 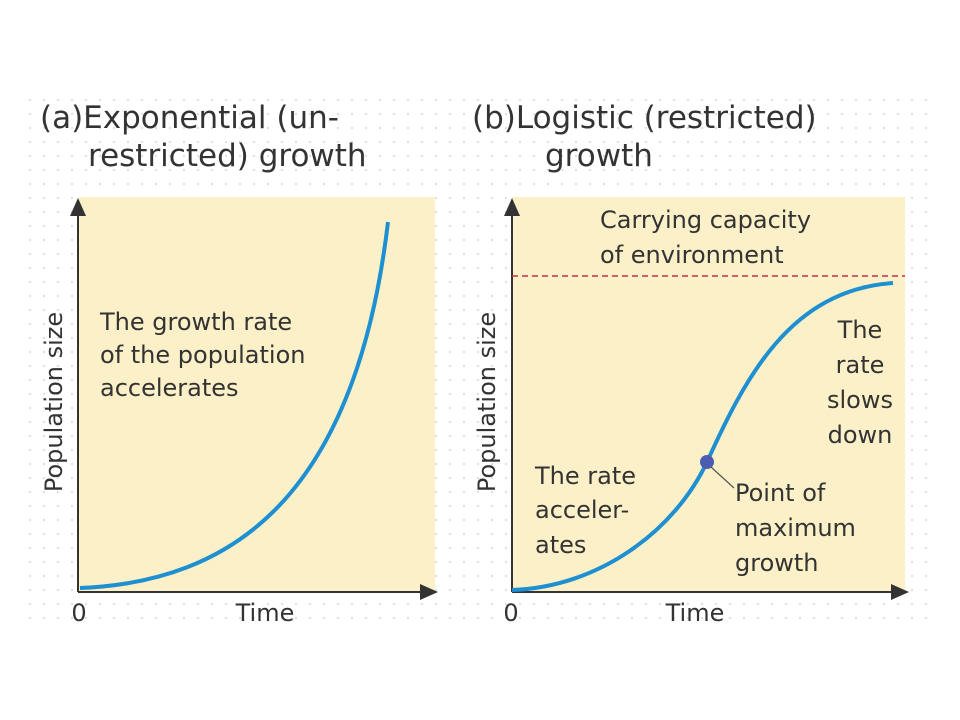 I want to click on annotation: The, so click(x=860, y=330).